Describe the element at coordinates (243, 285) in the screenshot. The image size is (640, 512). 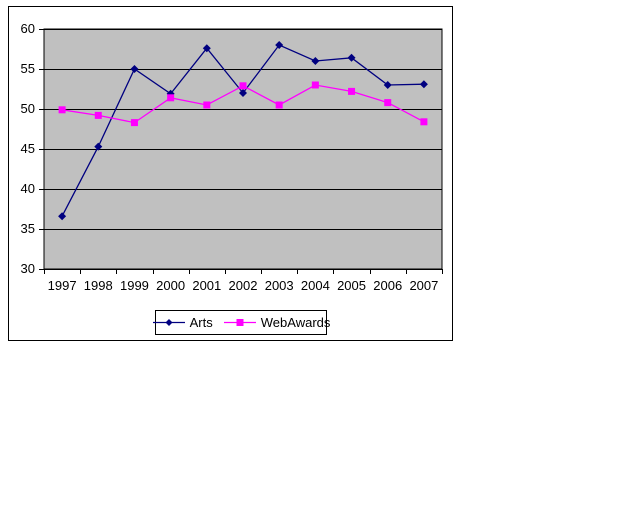
I see `x-axis-label: 2002` at that location.